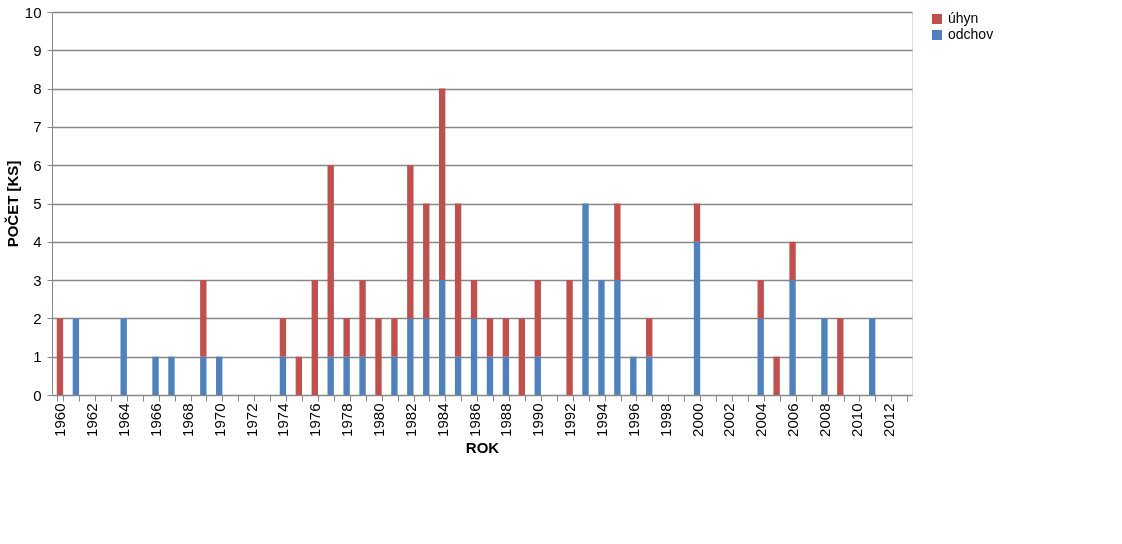 This screenshot has width=1122, height=544. Describe the element at coordinates (729, 420) in the screenshot. I see `x-tick-label: 2002` at that location.